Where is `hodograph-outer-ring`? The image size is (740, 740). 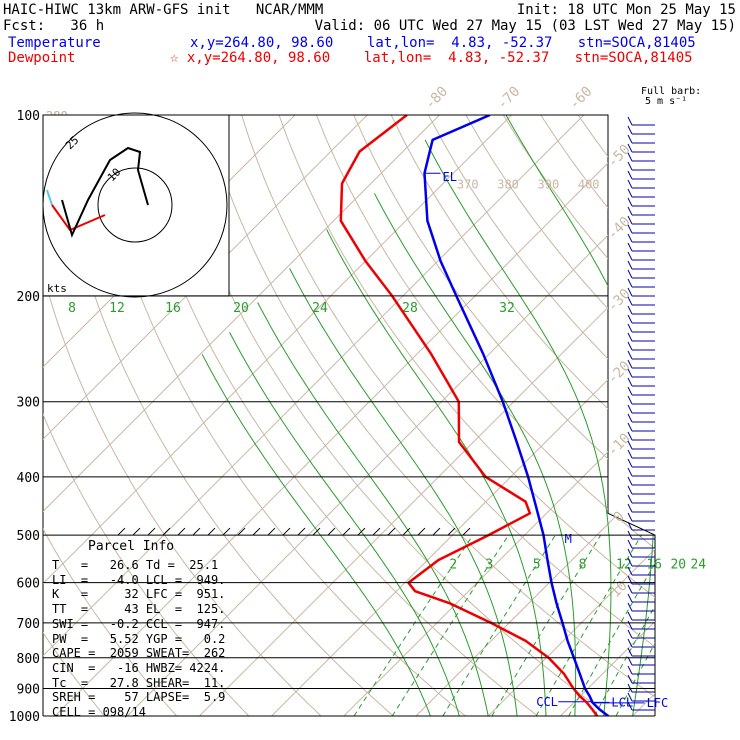 hodograph-outer-ring is located at coordinates (135, 205).